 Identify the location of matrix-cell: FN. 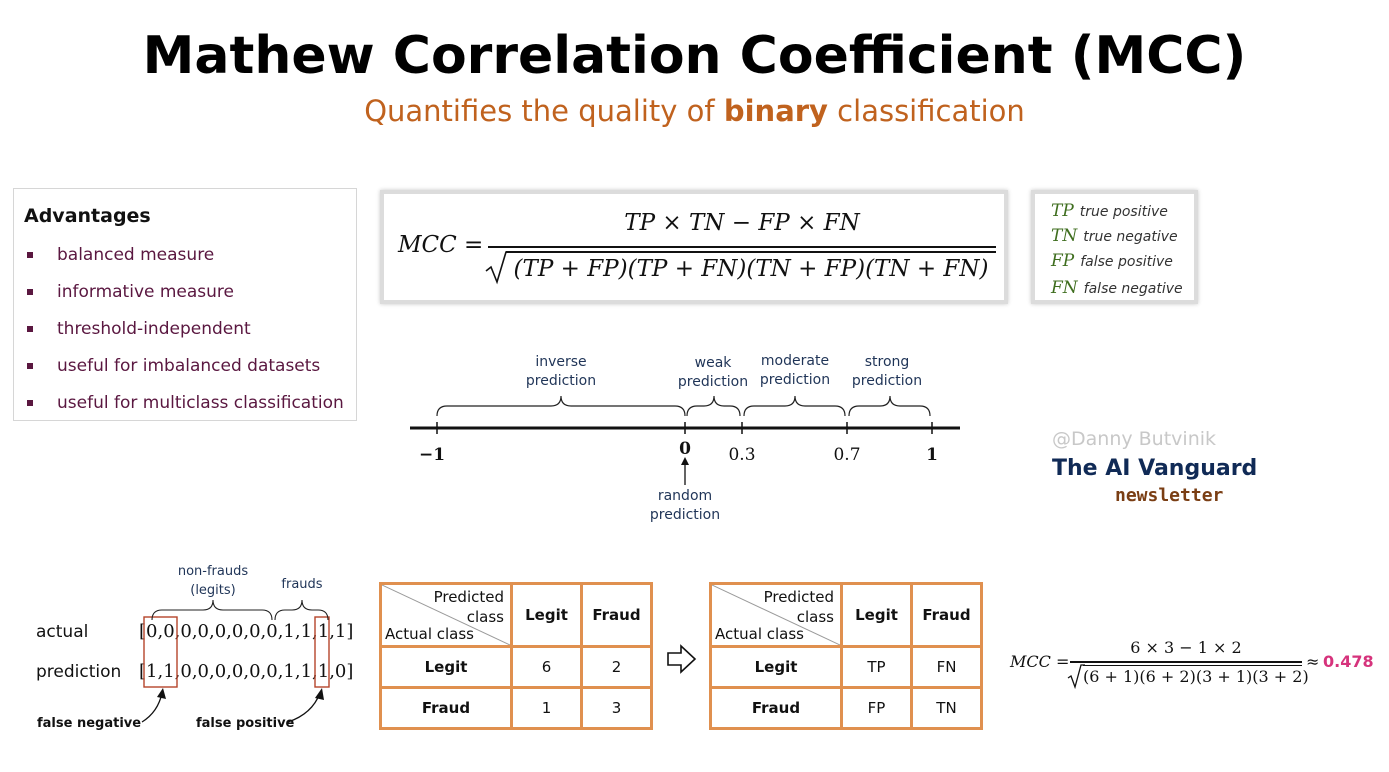
(946, 667).